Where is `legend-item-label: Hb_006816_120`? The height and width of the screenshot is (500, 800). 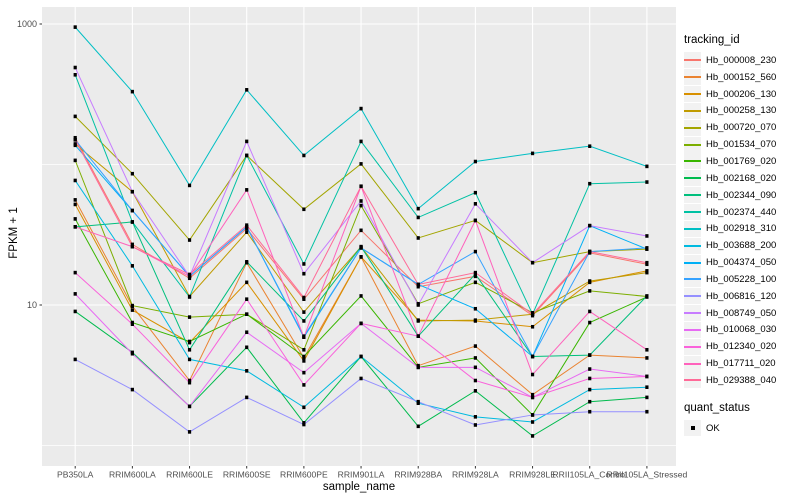
legend-item-label: Hb_006816_120 is located at coordinates (741, 296).